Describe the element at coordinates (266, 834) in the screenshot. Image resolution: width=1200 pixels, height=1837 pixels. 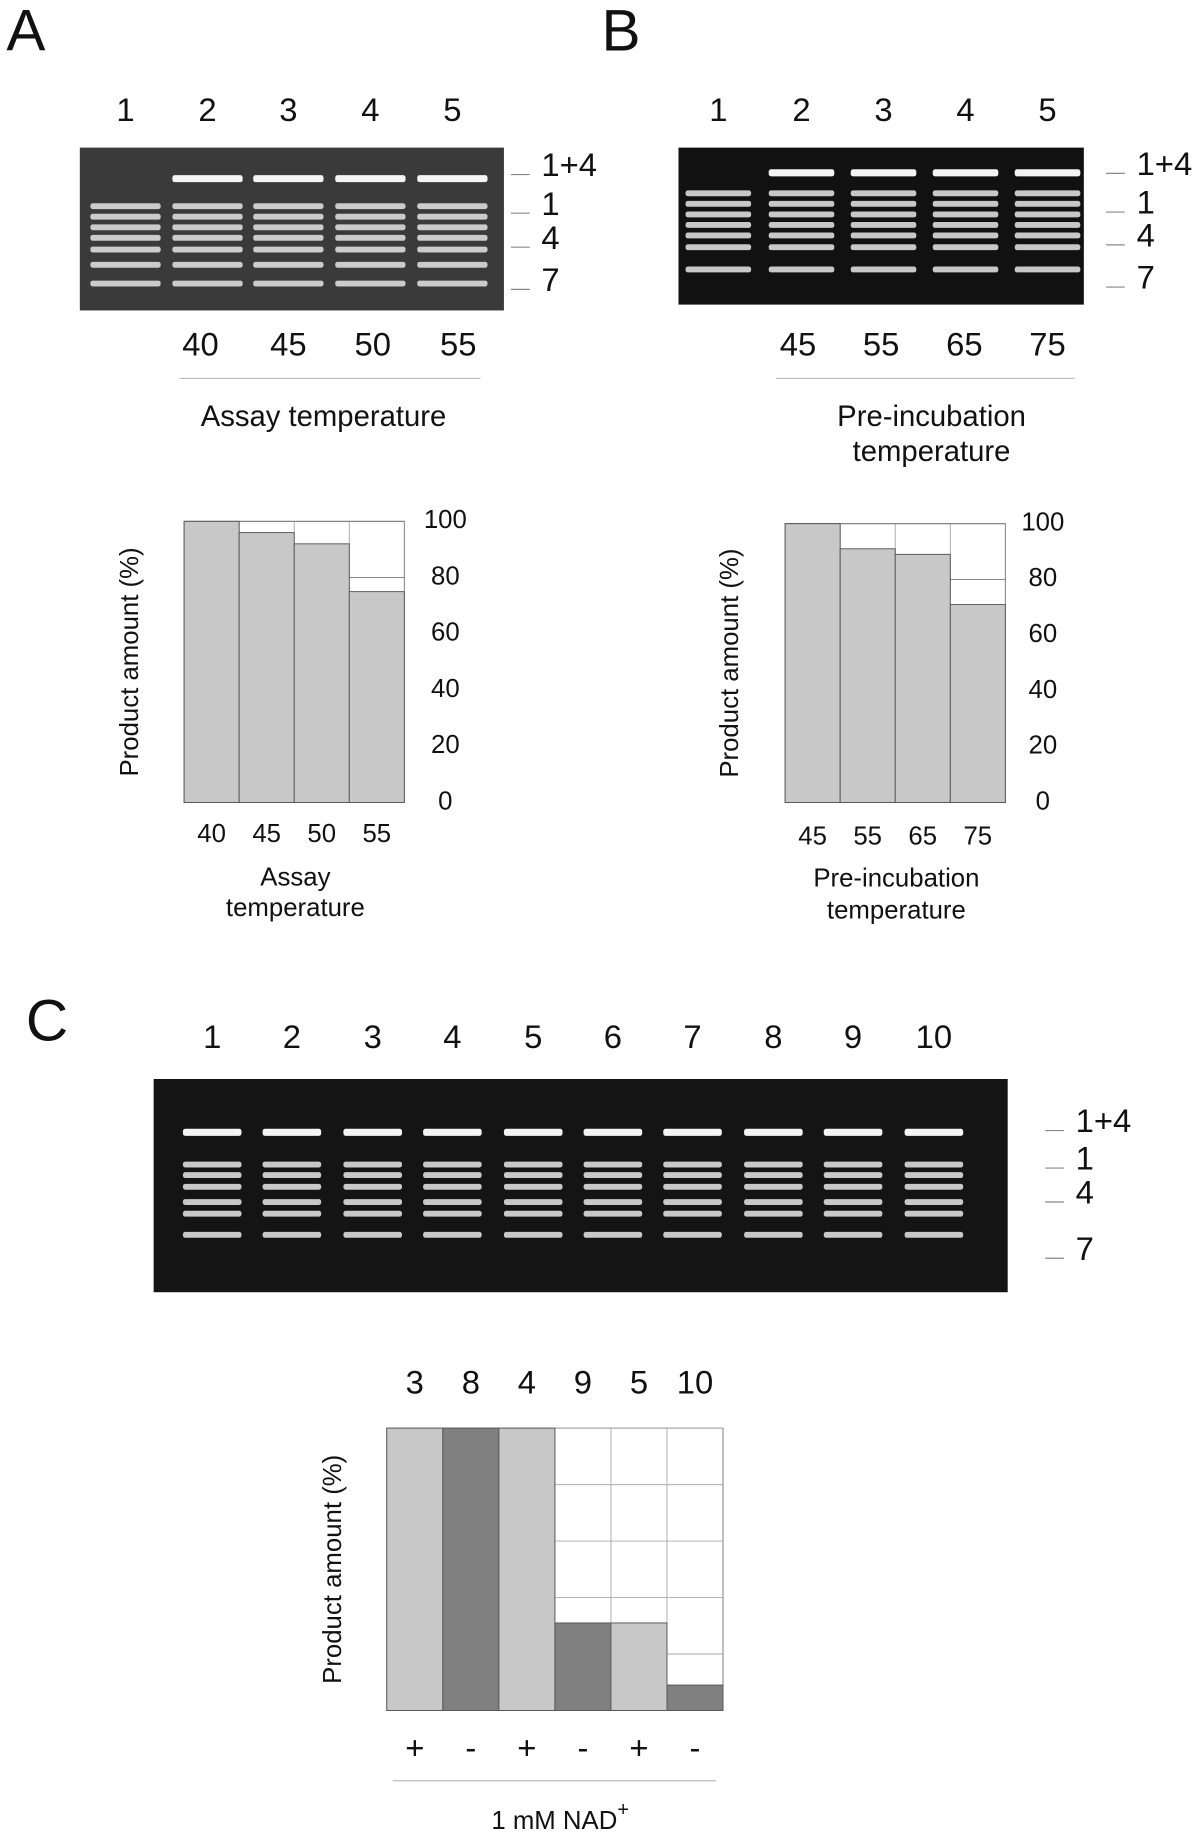
I see `x-tick-label: 45` at that location.